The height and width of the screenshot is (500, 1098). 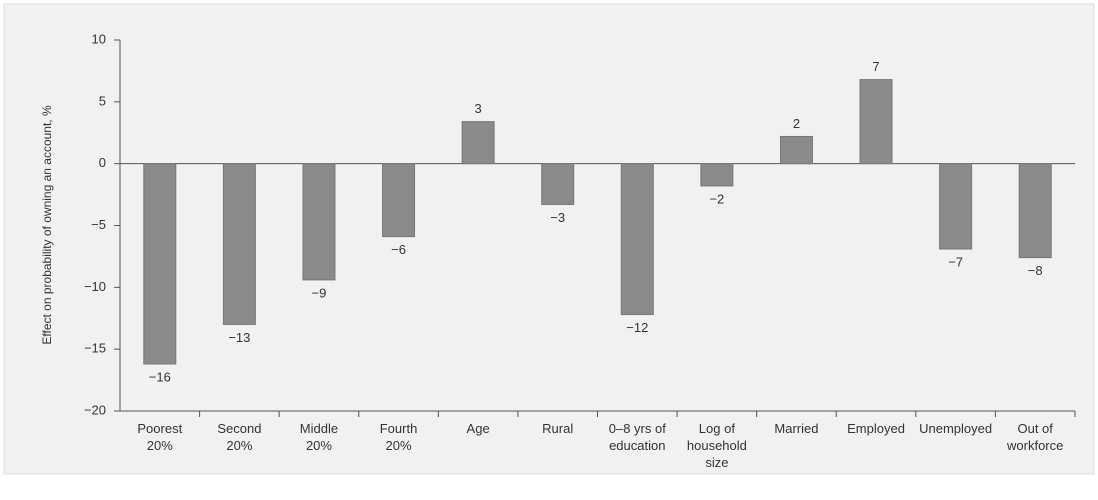 What do you see at coordinates (160, 437) in the screenshot?
I see `x-tick-label: Poorest 20%` at bounding box center [160, 437].